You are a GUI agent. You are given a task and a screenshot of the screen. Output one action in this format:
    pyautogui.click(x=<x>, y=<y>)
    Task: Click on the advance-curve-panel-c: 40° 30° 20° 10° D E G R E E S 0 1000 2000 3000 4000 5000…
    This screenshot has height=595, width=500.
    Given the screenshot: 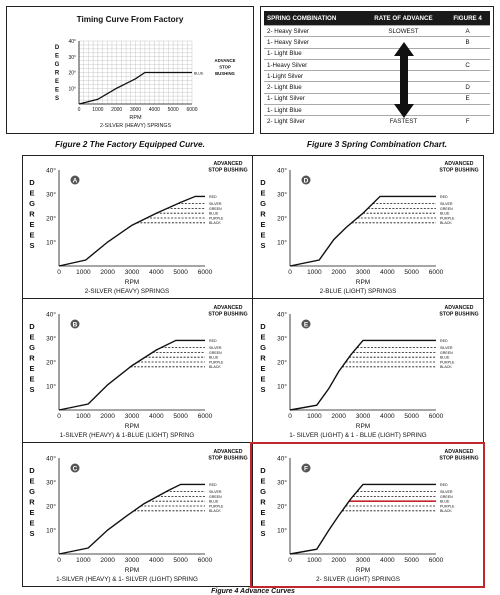 What is the action you would take?
    pyautogui.click(x=137, y=515)
    